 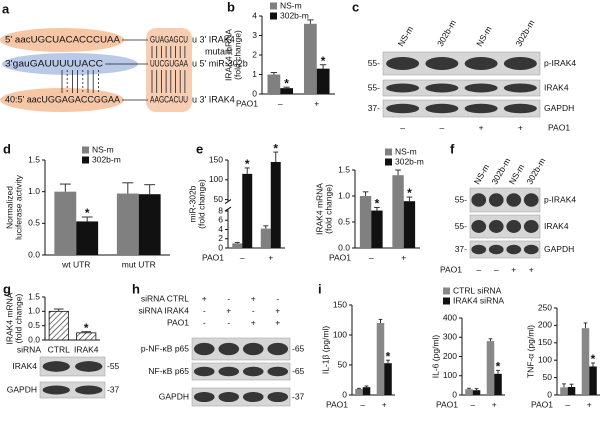 What do you see at coordinates (139, 264) in the screenshot?
I see `x-tick-label: mut UTR` at bounding box center [139, 264].